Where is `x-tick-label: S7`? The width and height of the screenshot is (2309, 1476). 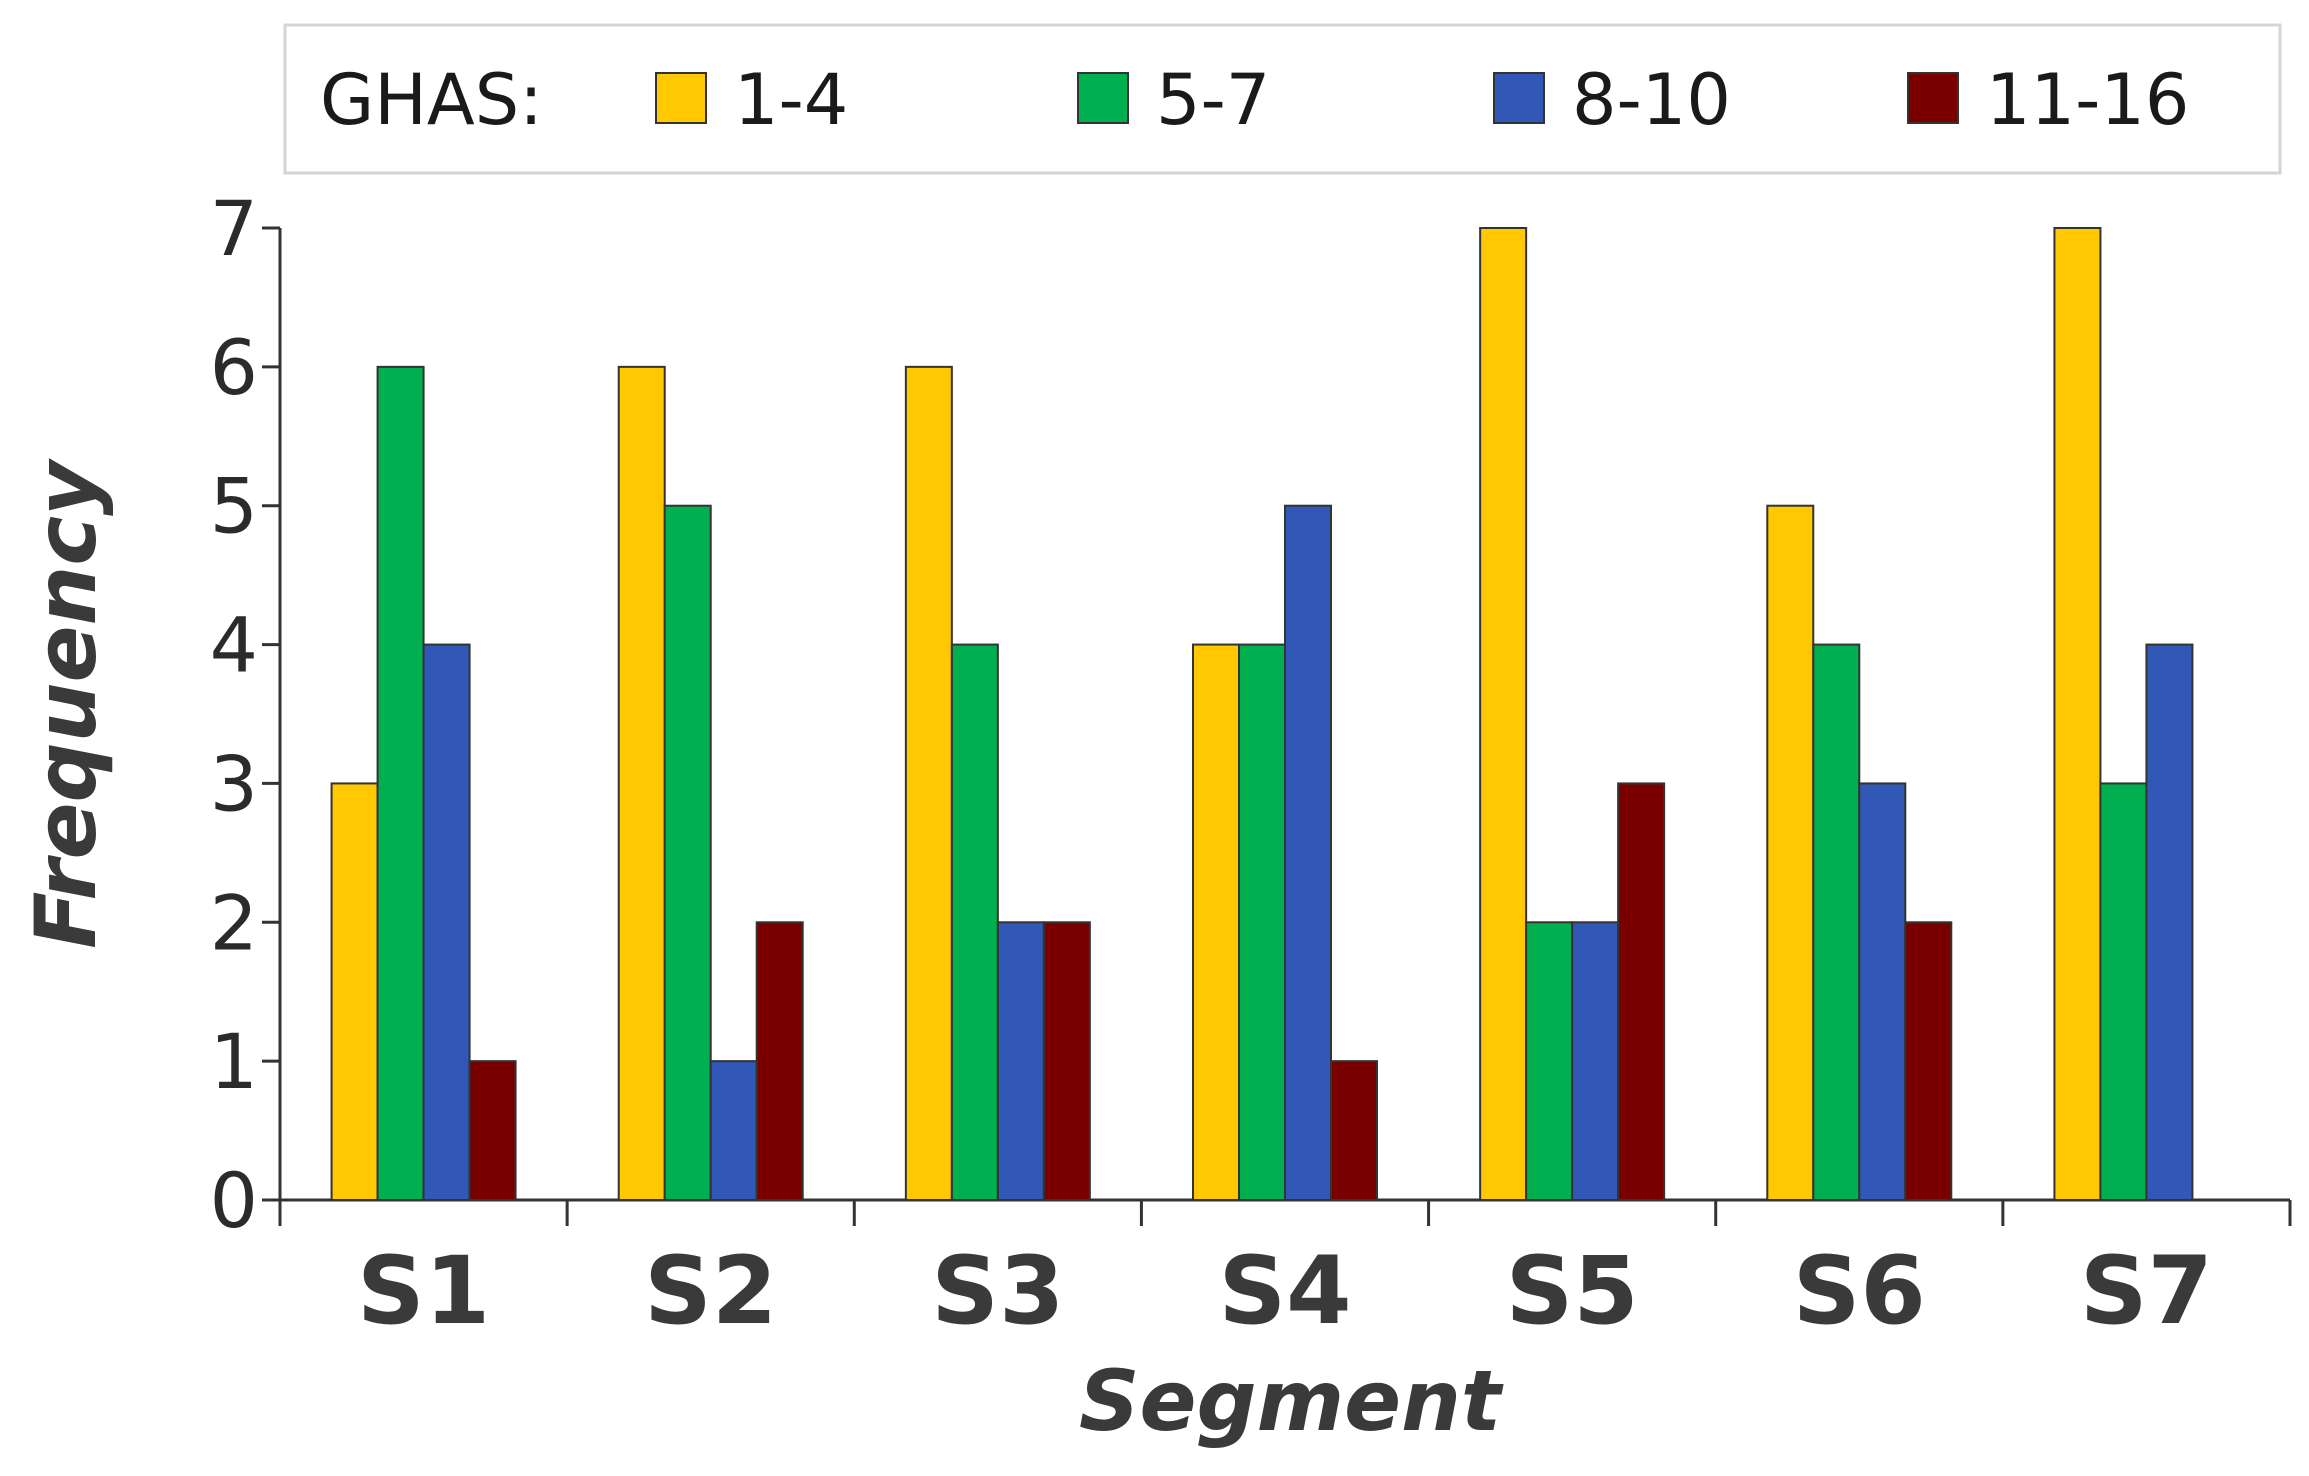 x-tick-label: S7 is located at coordinates (2146, 1291).